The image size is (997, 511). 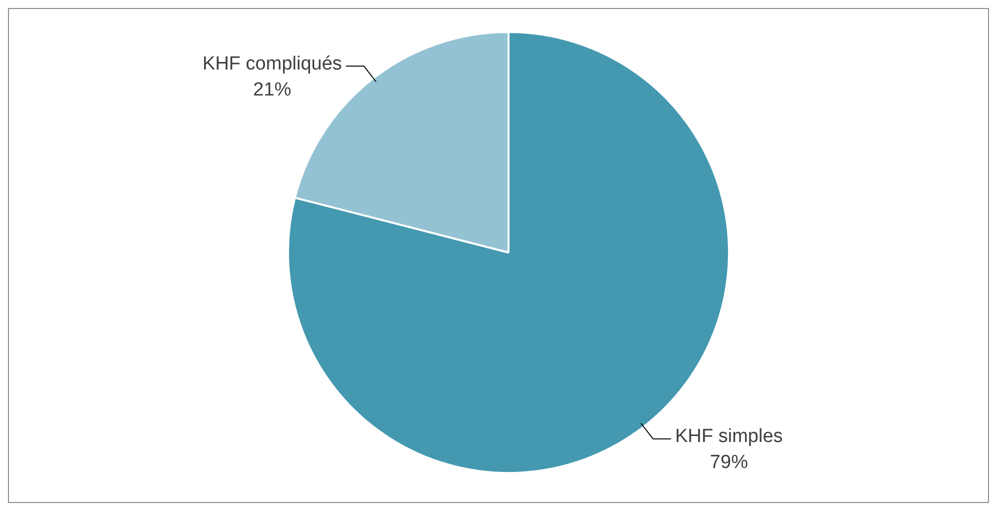 I want to click on slice-label: KHF compliqués, so click(x=272, y=63).